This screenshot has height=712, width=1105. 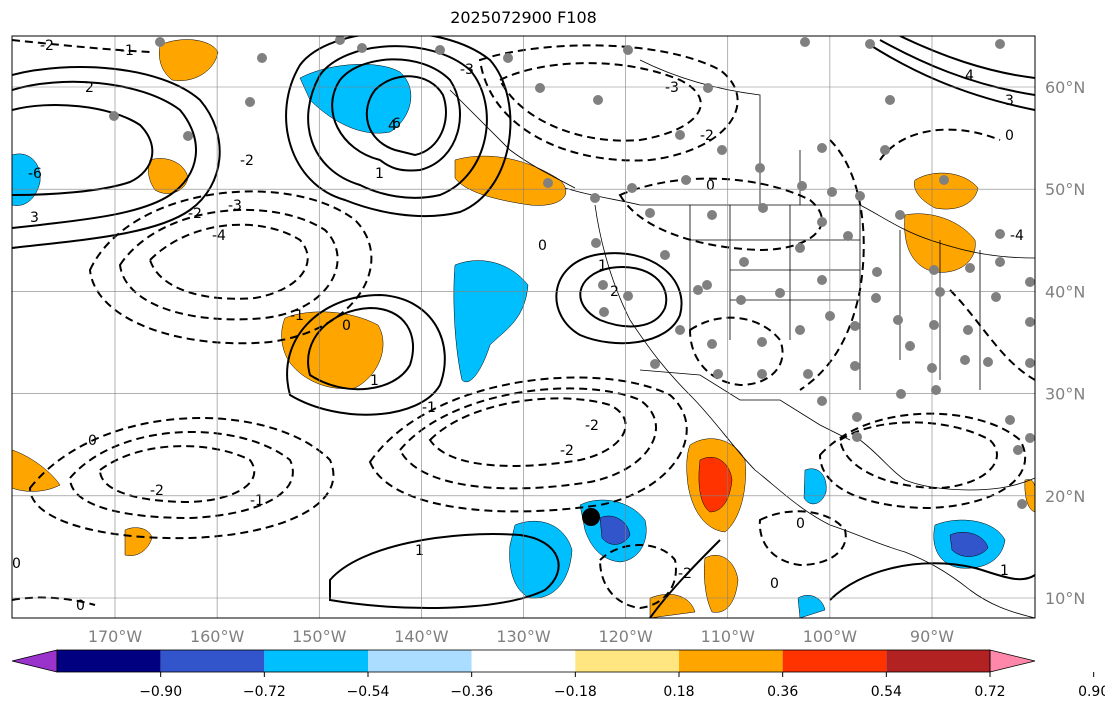 I want to click on colorbar-extend-high, so click(x=1012, y=661).